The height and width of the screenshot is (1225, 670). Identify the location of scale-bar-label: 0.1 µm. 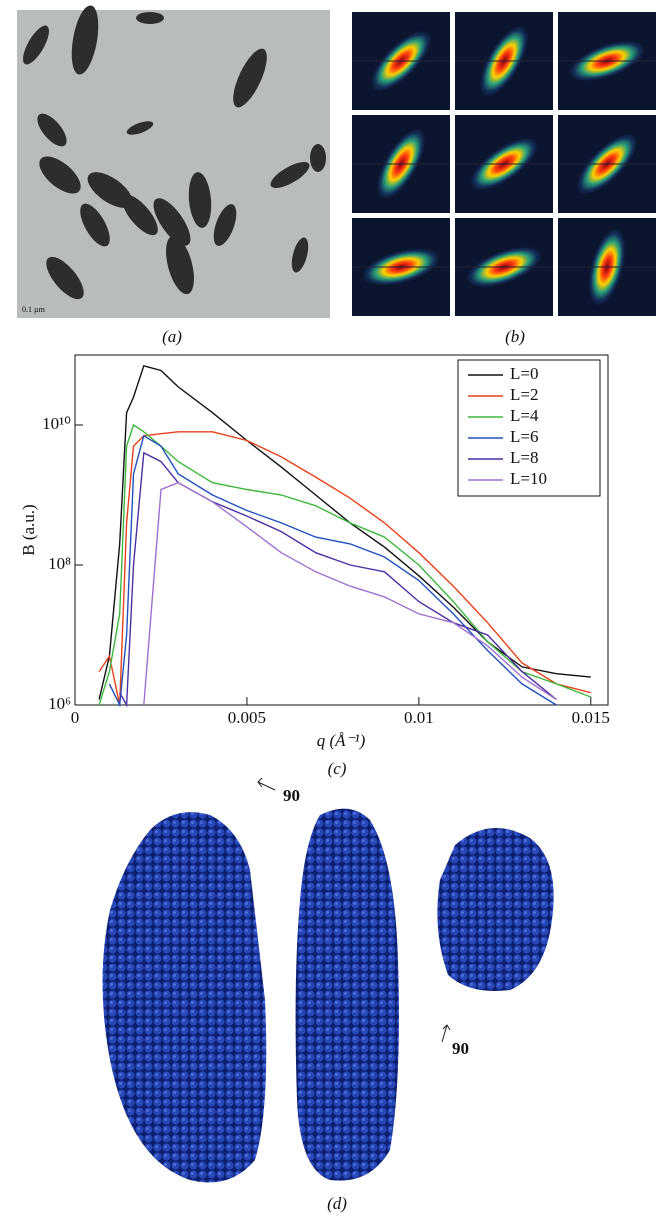
(34, 309).